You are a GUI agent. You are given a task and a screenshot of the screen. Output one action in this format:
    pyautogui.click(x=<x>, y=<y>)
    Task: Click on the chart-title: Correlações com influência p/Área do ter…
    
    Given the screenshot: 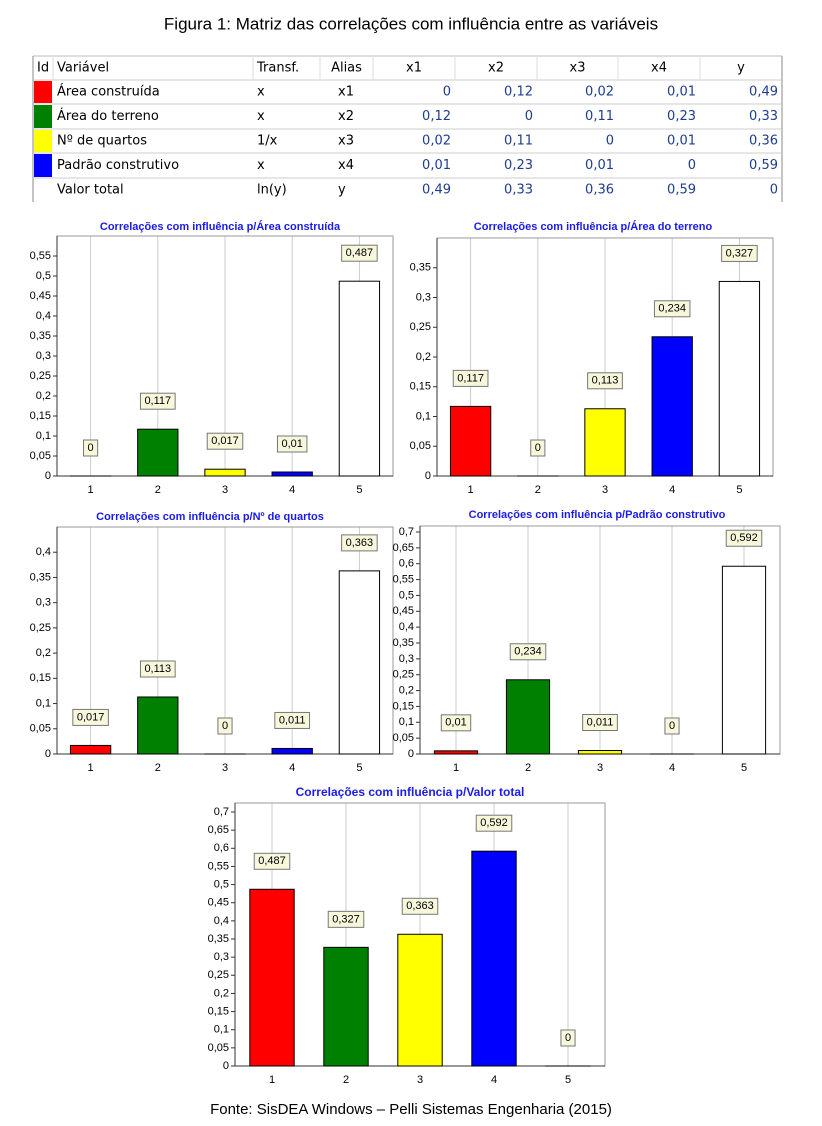 What is the action you would take?
    pyautogui.click(x=593, y=226)
    